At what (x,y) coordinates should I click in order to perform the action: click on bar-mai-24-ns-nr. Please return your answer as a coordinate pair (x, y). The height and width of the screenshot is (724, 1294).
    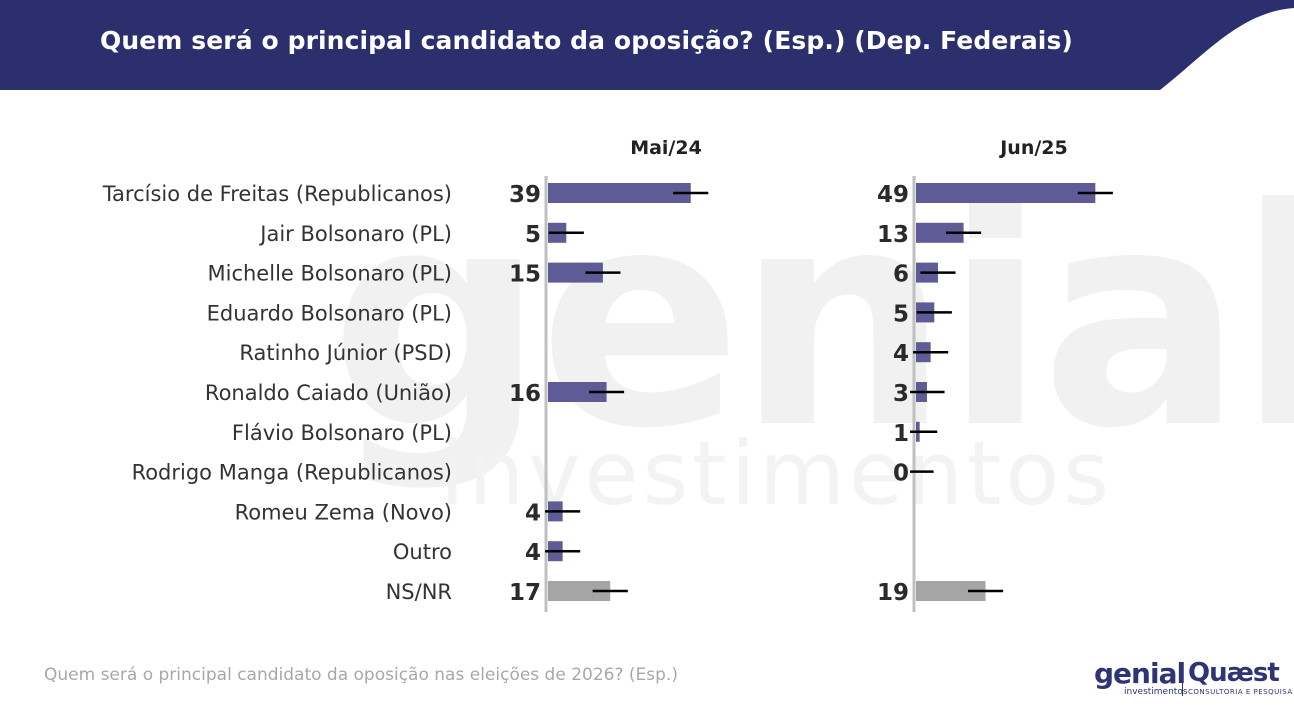
    Looking at the image, I should click on (579, 591).